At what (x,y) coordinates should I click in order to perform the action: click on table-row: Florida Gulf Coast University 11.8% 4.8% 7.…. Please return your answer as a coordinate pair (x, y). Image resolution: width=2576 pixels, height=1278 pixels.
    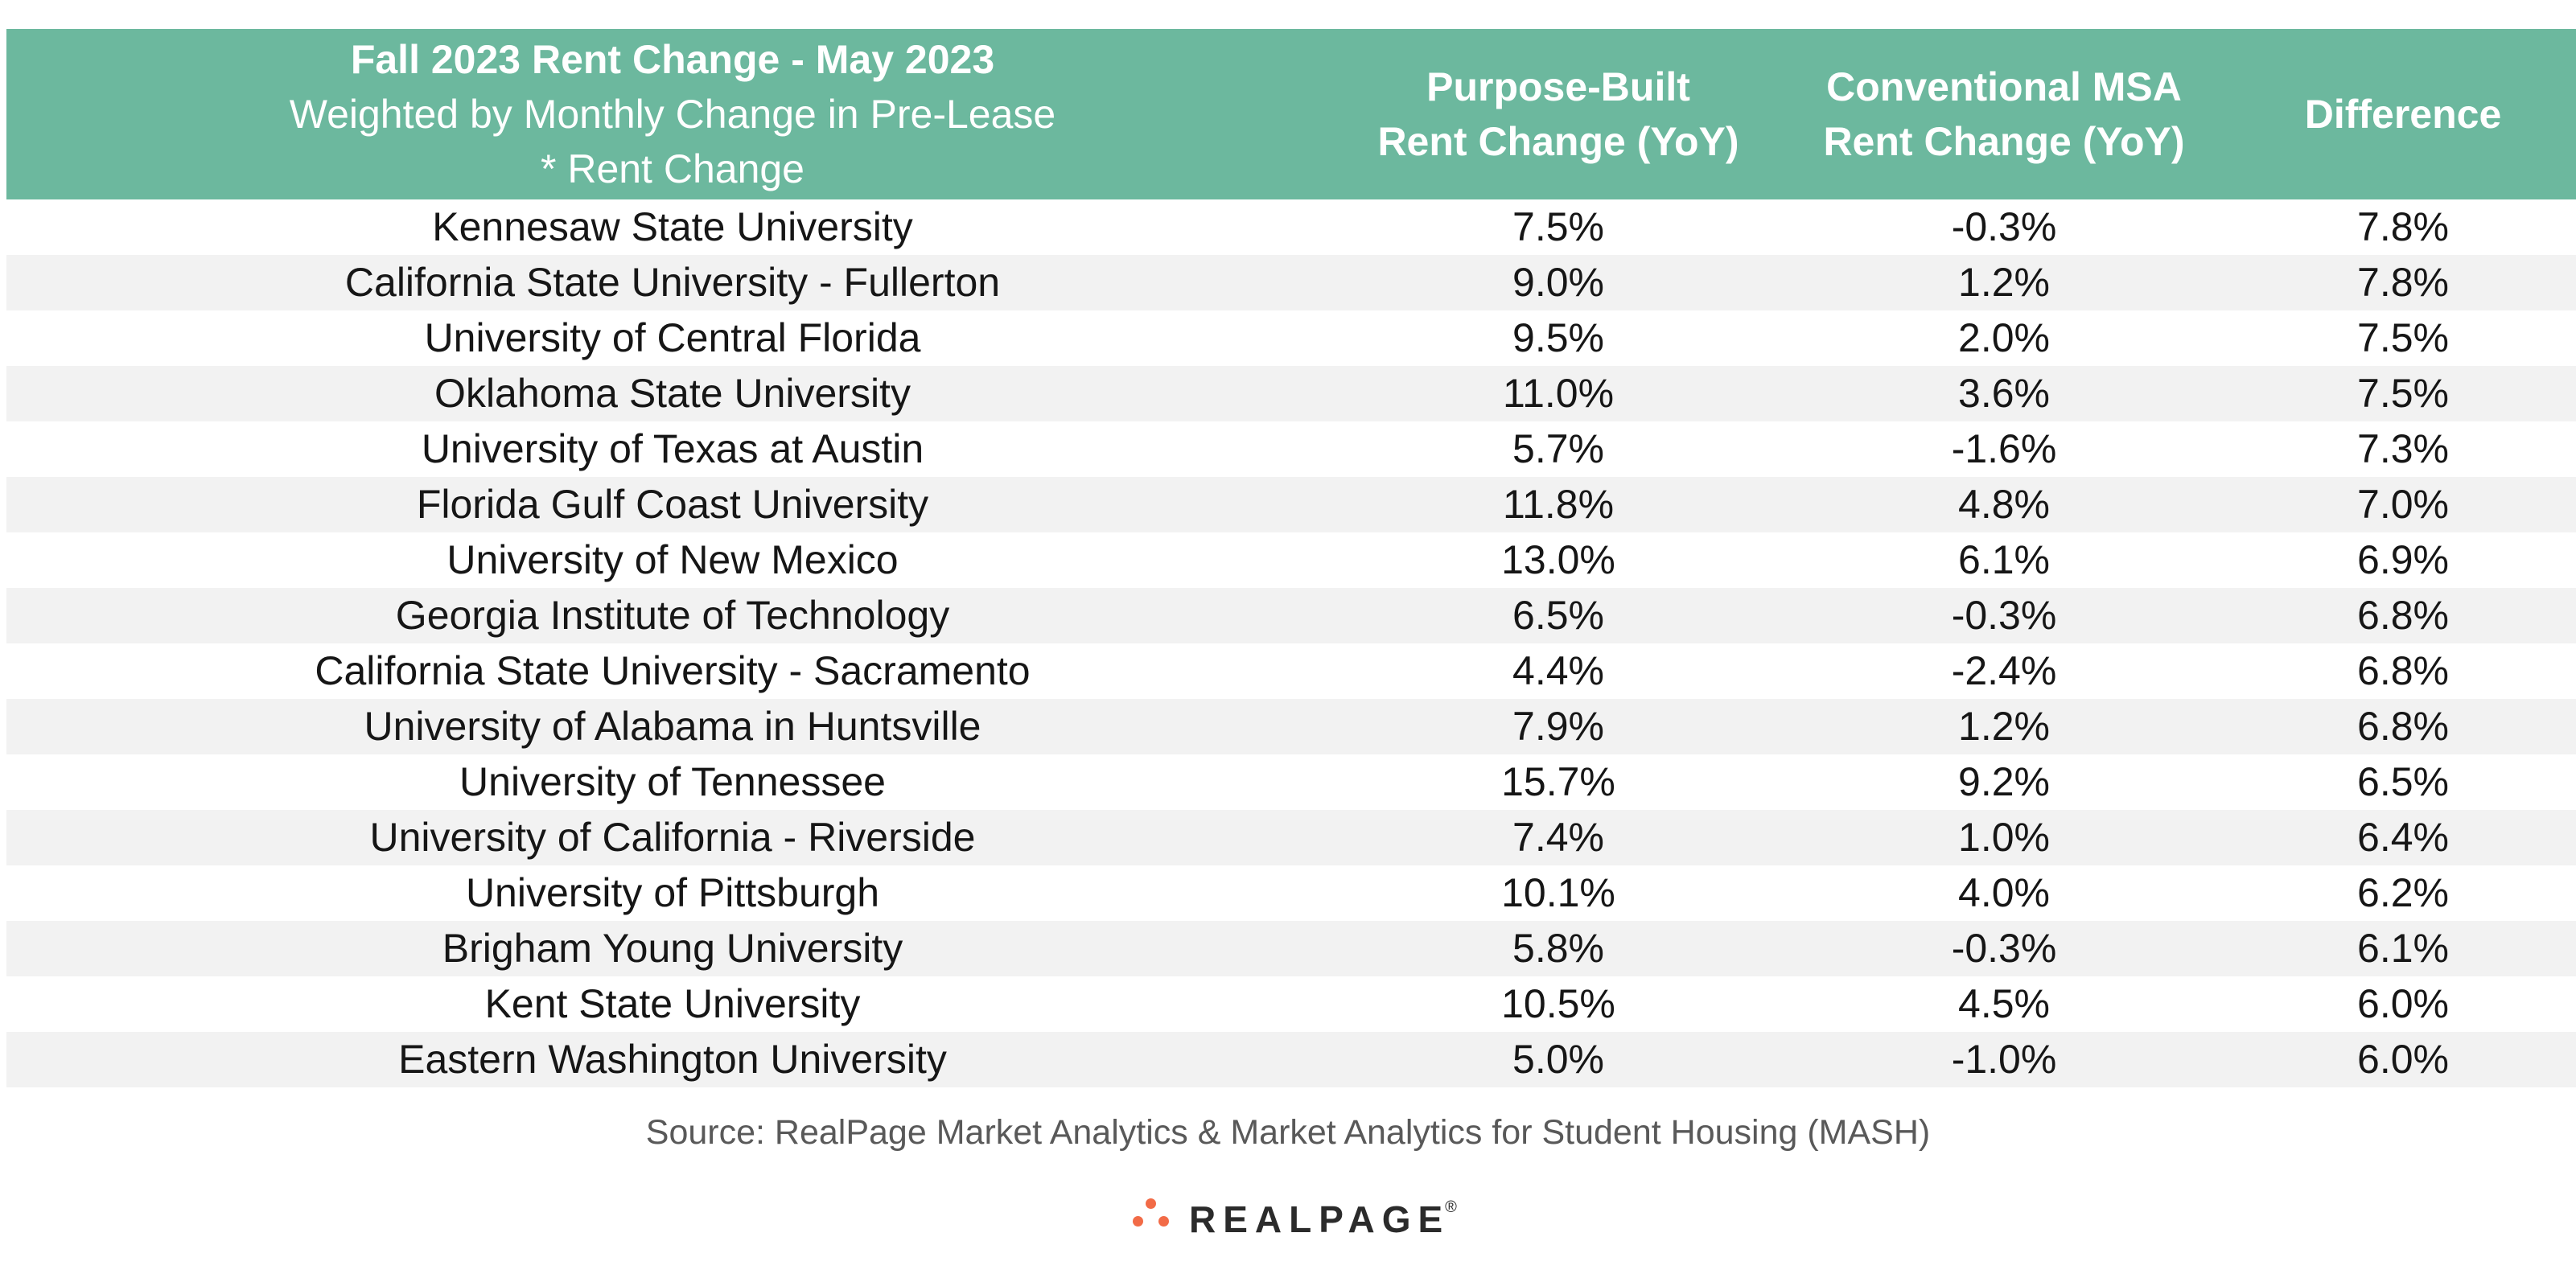
    Looking at the image, I should click on (1291, 504).